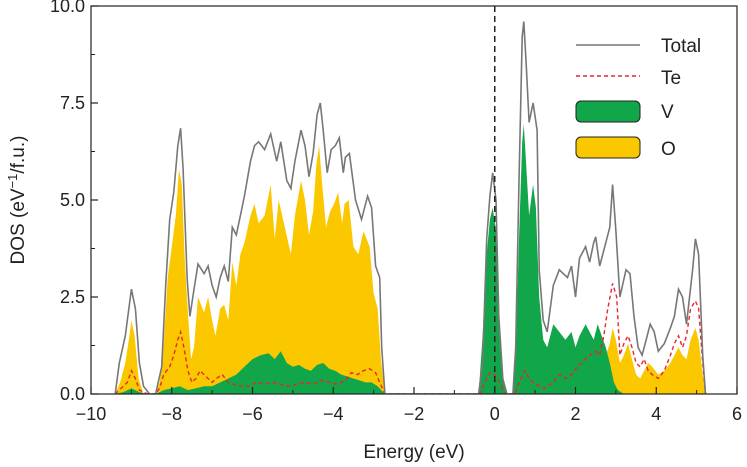  What do you see at coordinates (18, 155) in the screenshot?
I see `y-axis-label-rest: /f.u.)` at bounding box center [18, 155].